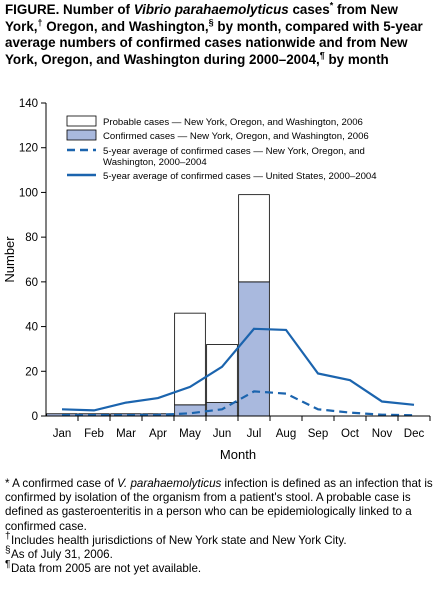  Describe the element at coordinates (238, 454) in the screenshot. I see `x-axis-label: Month` at that location.